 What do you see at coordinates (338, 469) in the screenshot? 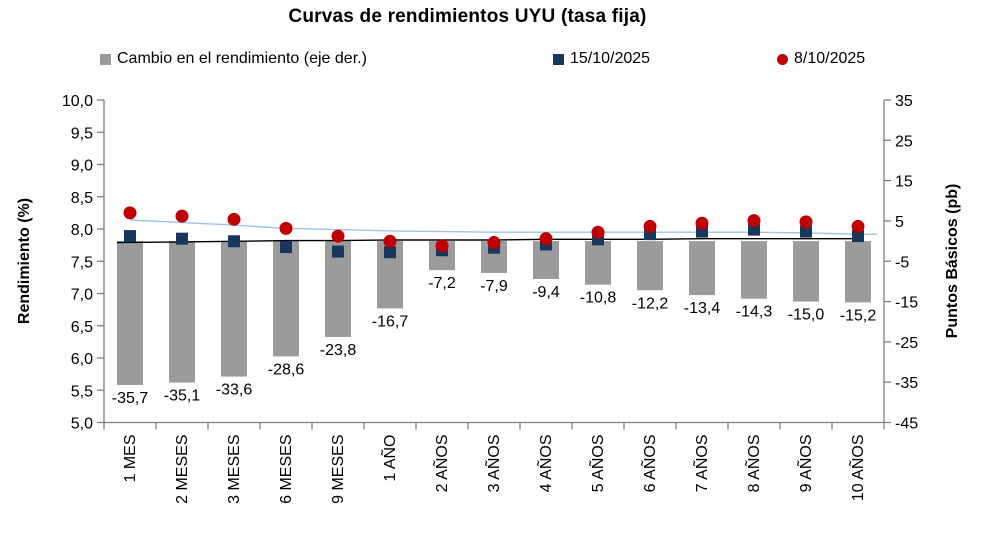
I see `x-axis-category-label: 9 MESES` at bounding box center [338, 469].